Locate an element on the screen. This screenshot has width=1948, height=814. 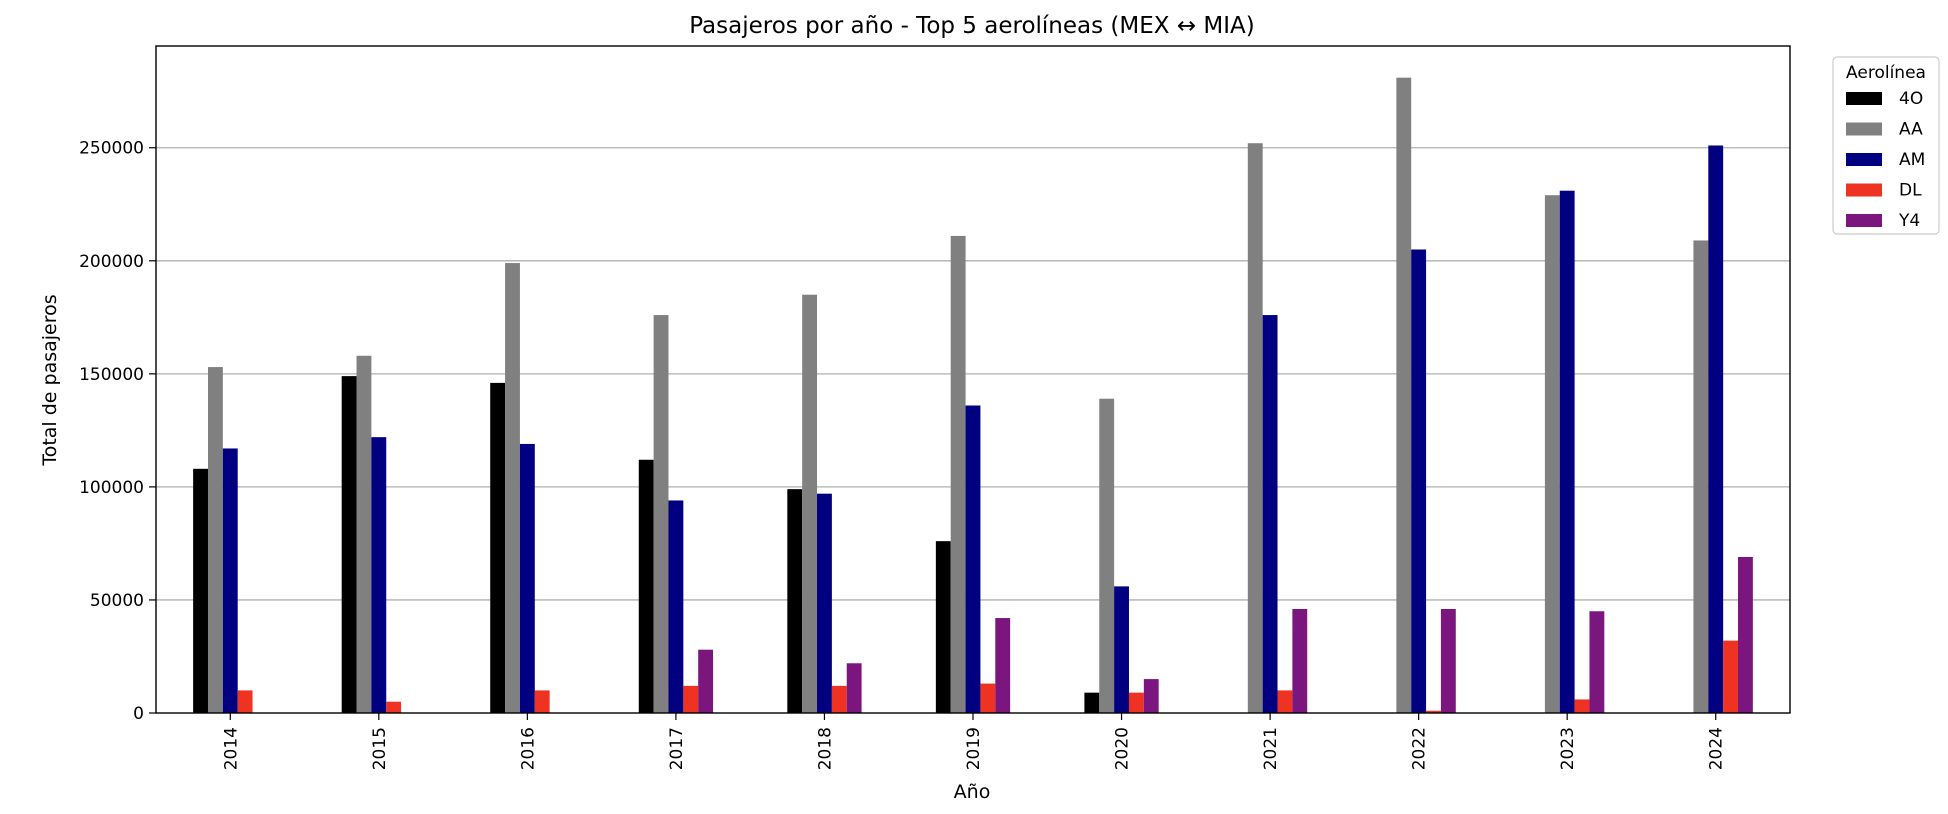
bar-dl-2014 is located at coordinates (245, 701).